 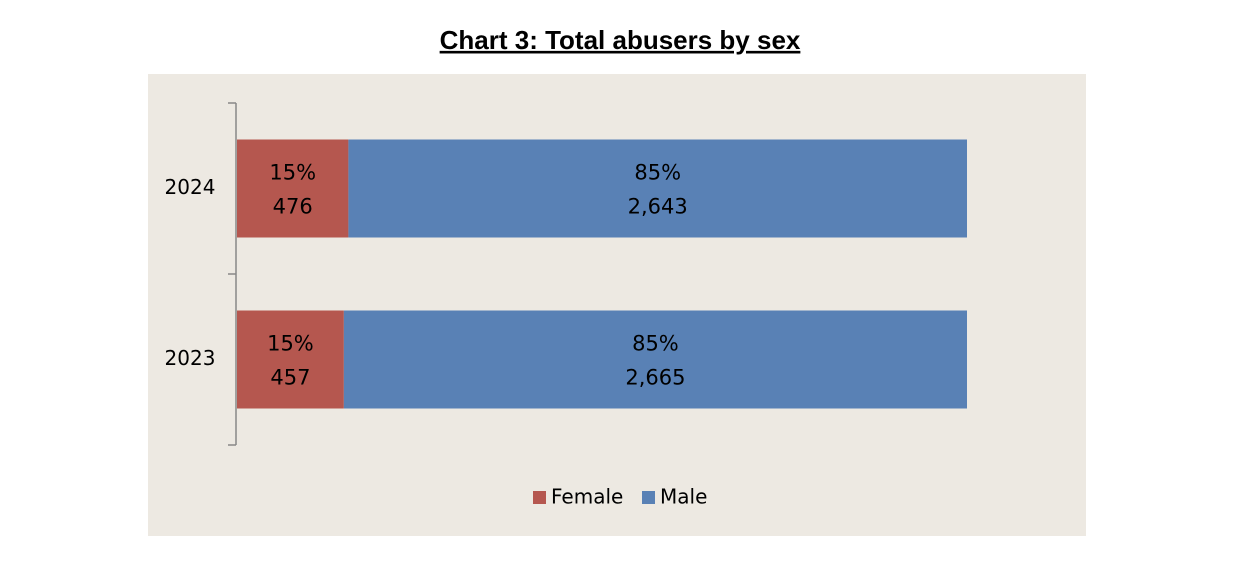 I want to click on value-label: 476, so click(x=293, y=207).